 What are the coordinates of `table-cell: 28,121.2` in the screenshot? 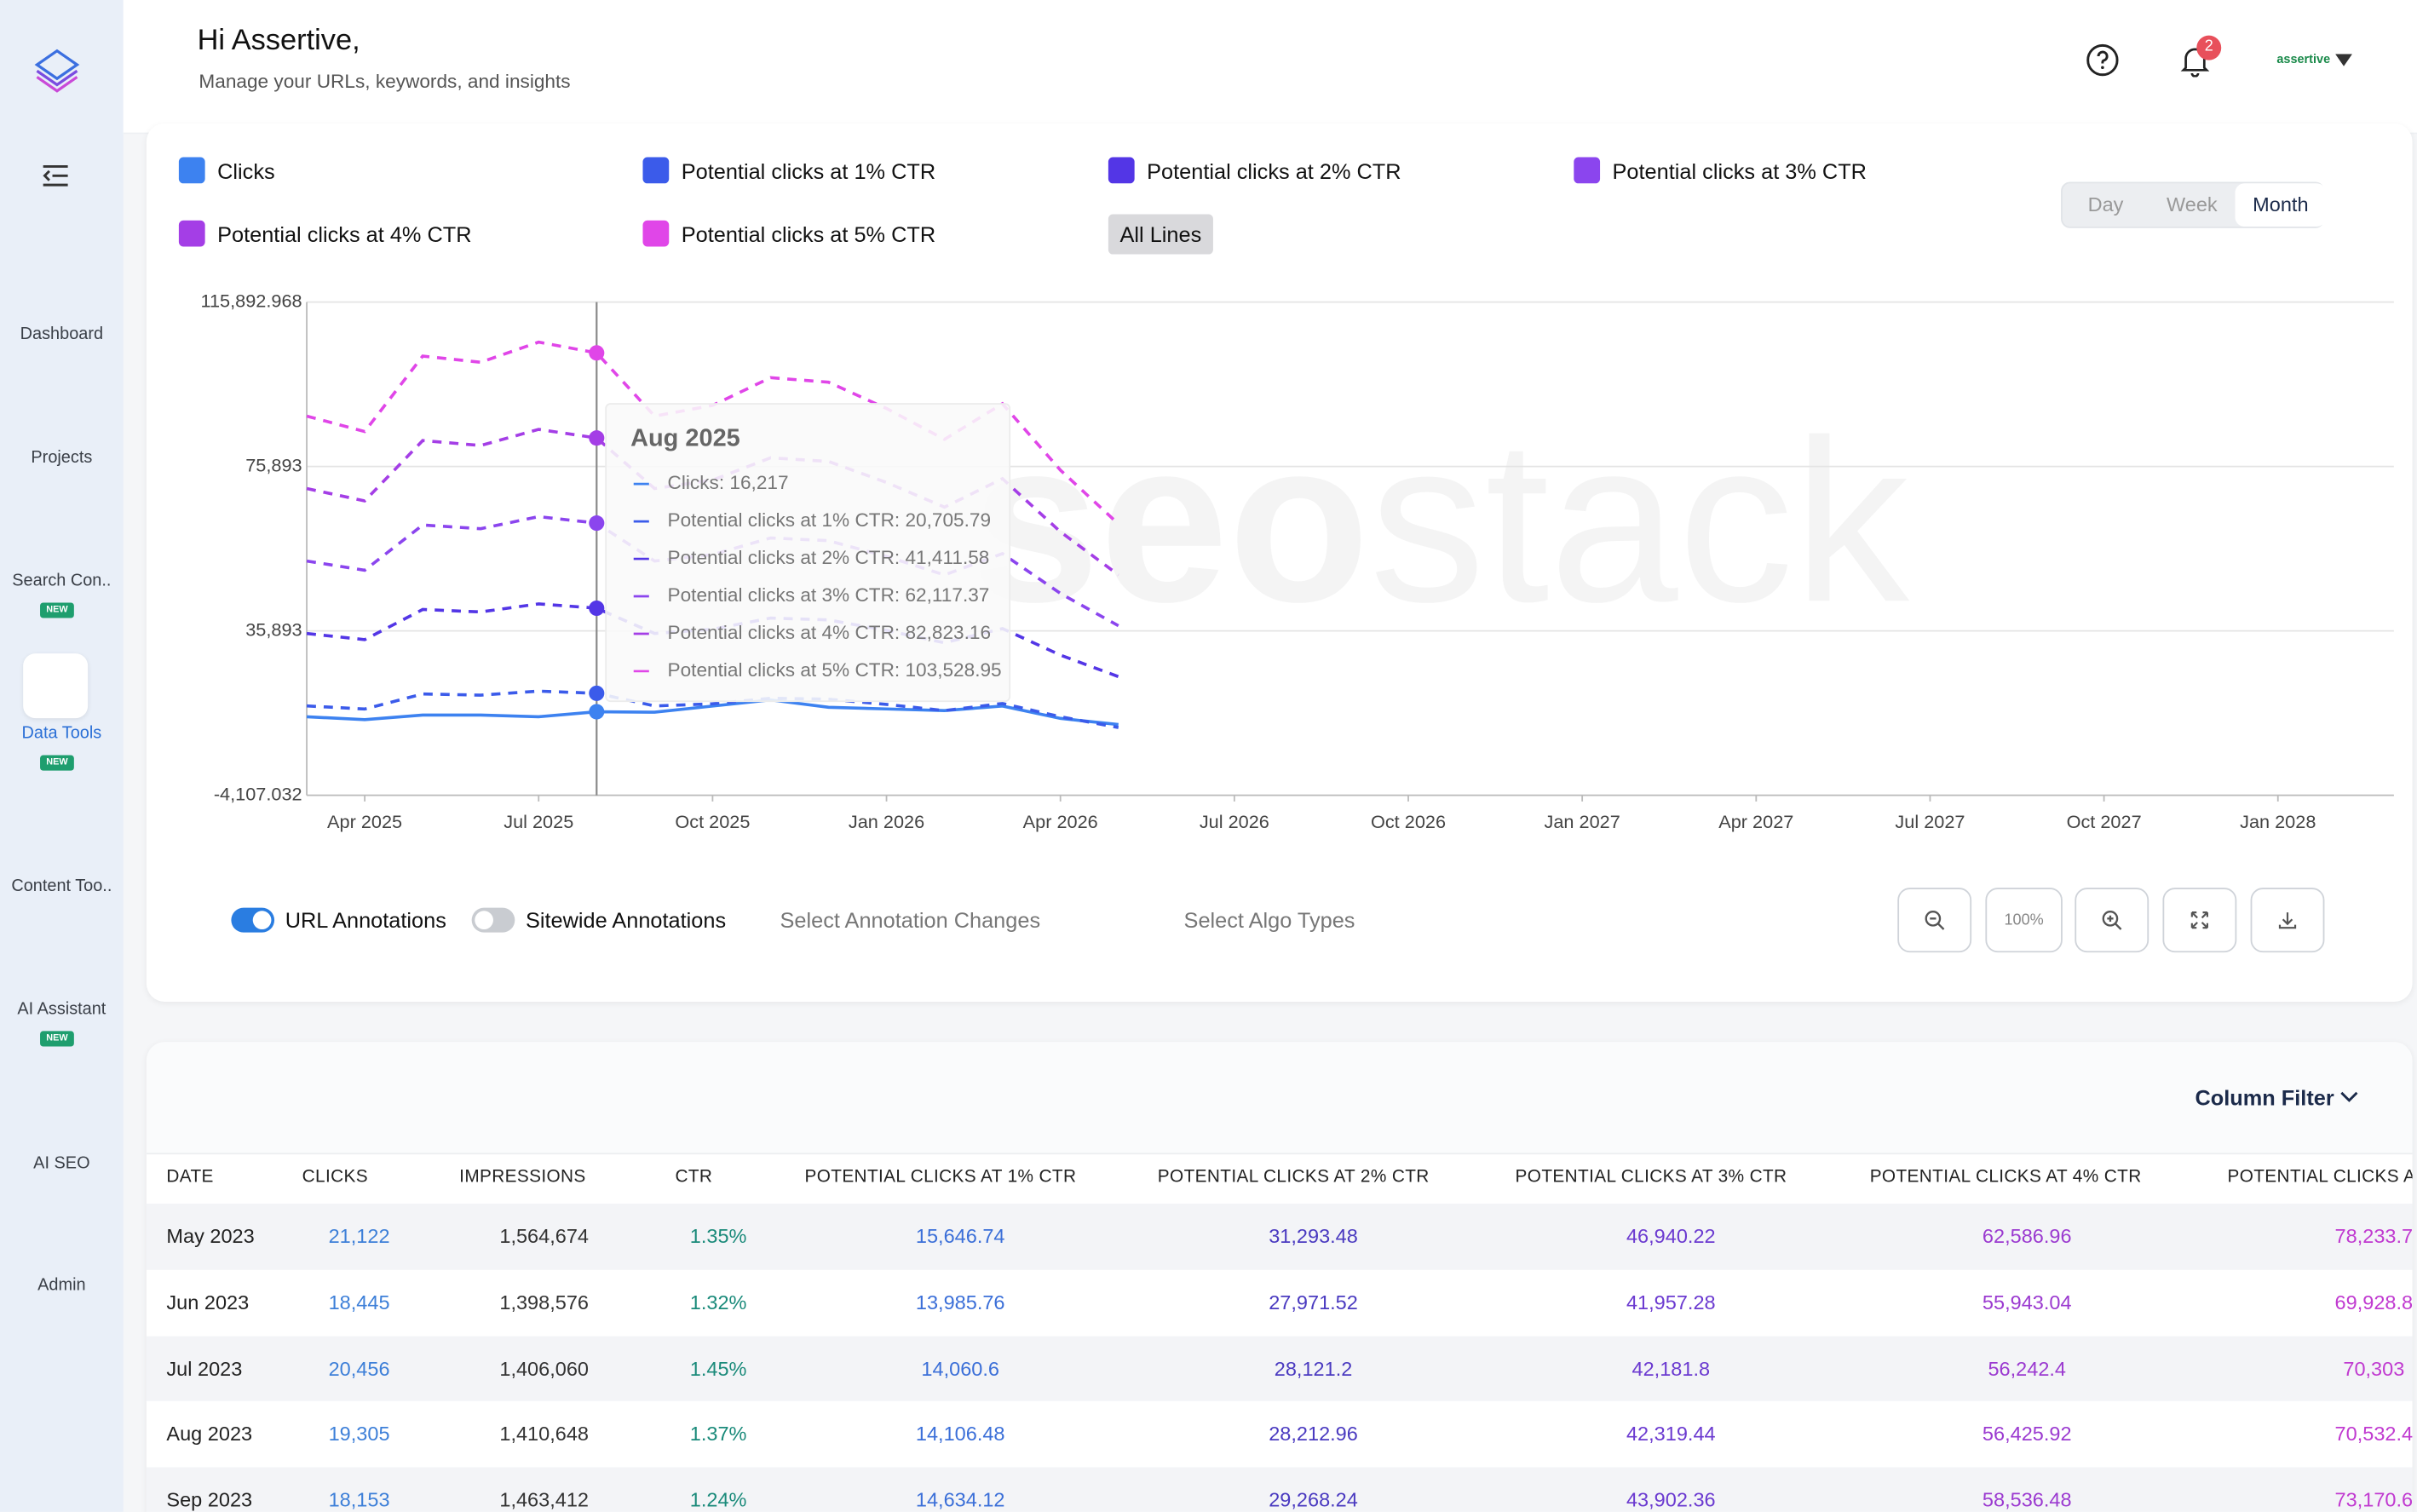 It's located at (1313, 1368).